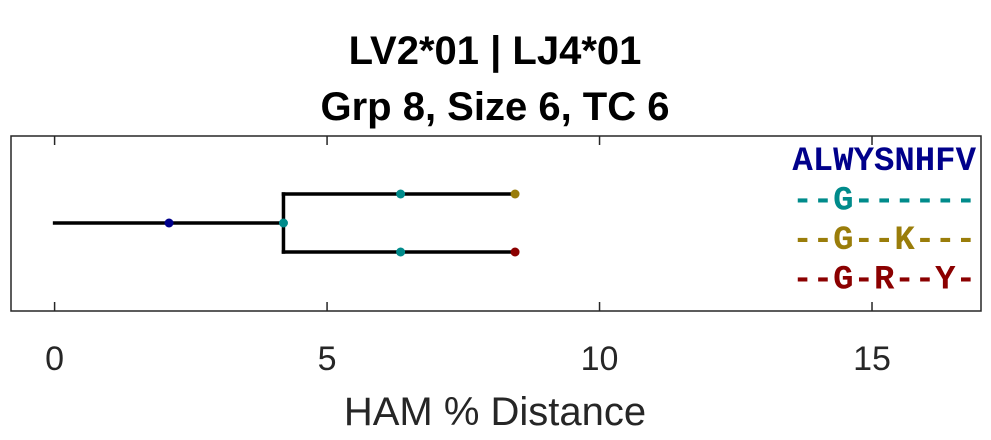 This screenshot has height=440, width=991. I want to click on sequence-label: ALWYSNHFV, so click(884, 162).